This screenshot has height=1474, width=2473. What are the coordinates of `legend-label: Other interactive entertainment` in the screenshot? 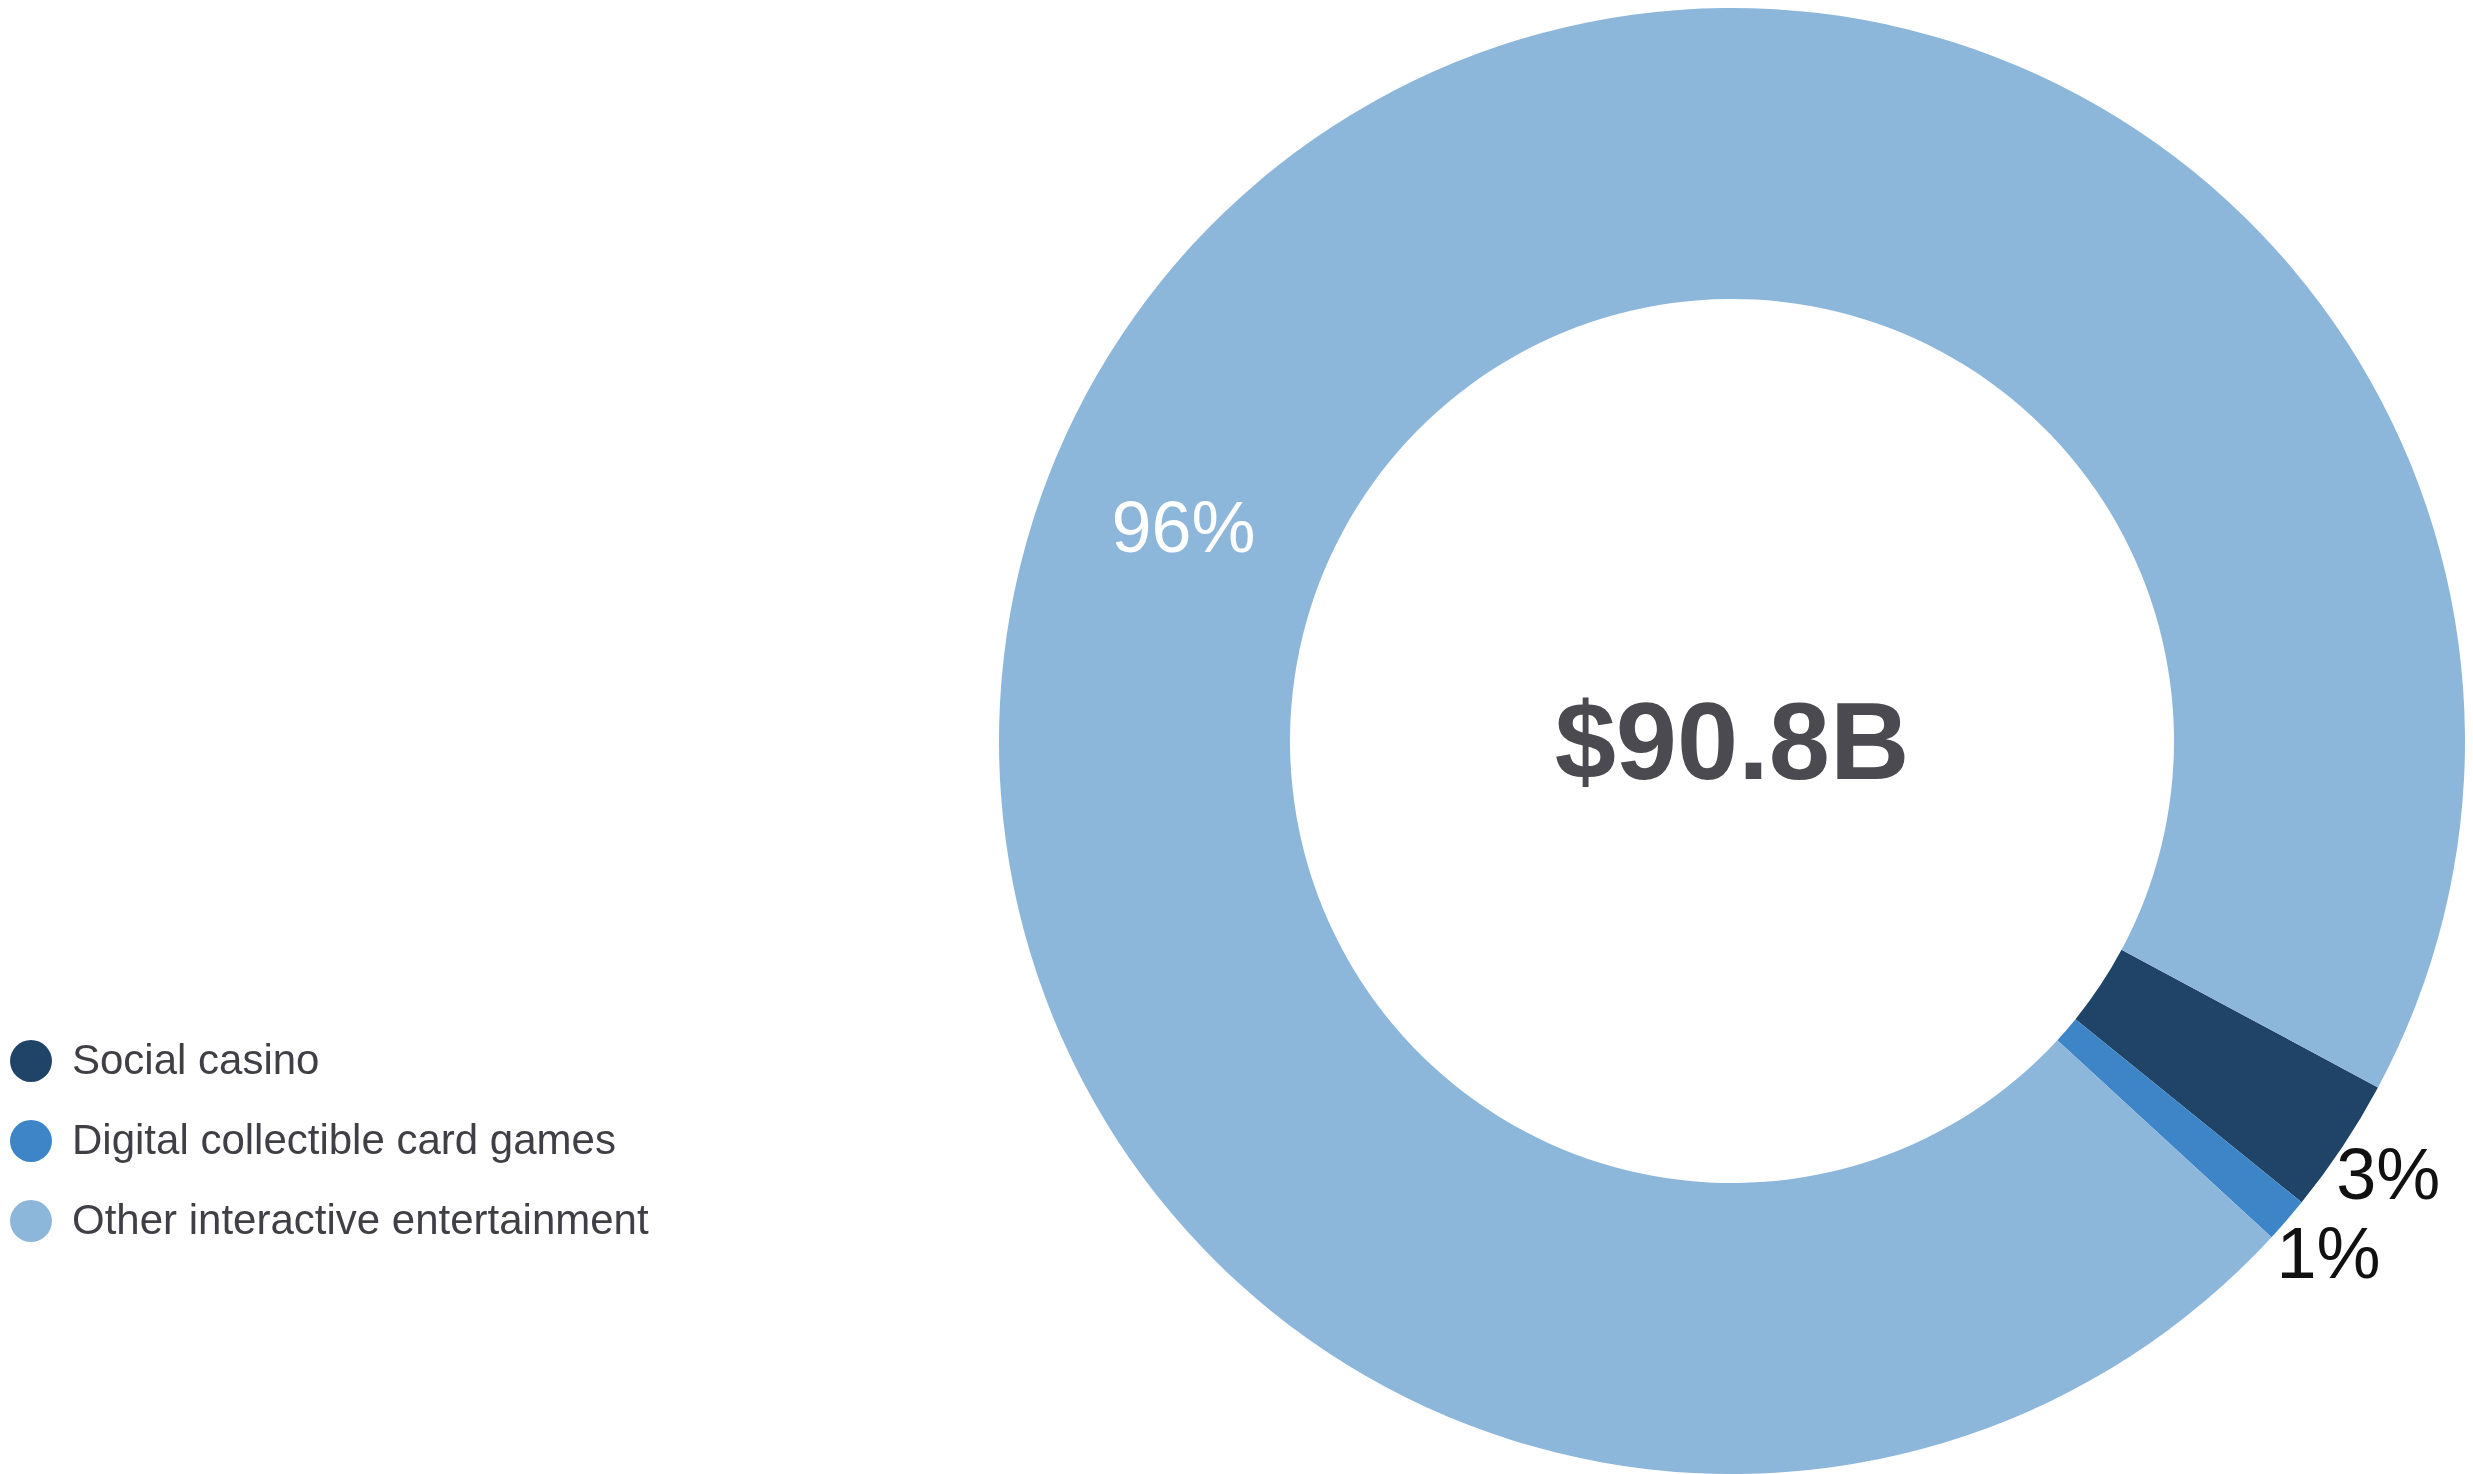 It's located at (360, 1219).